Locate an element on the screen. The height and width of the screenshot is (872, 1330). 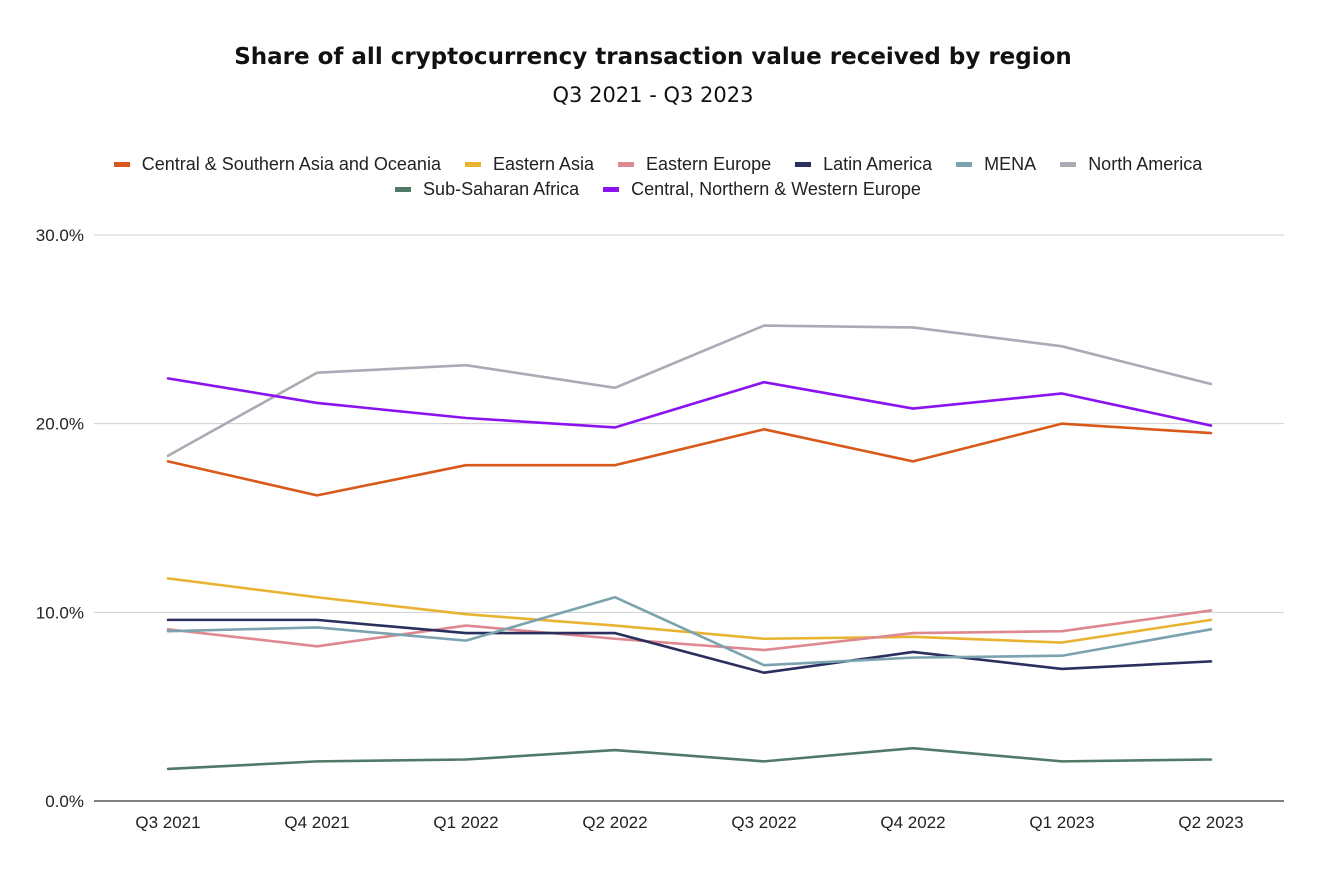
legend-item: Central, Northern & Western Europe is located at coordinates (762, 189).